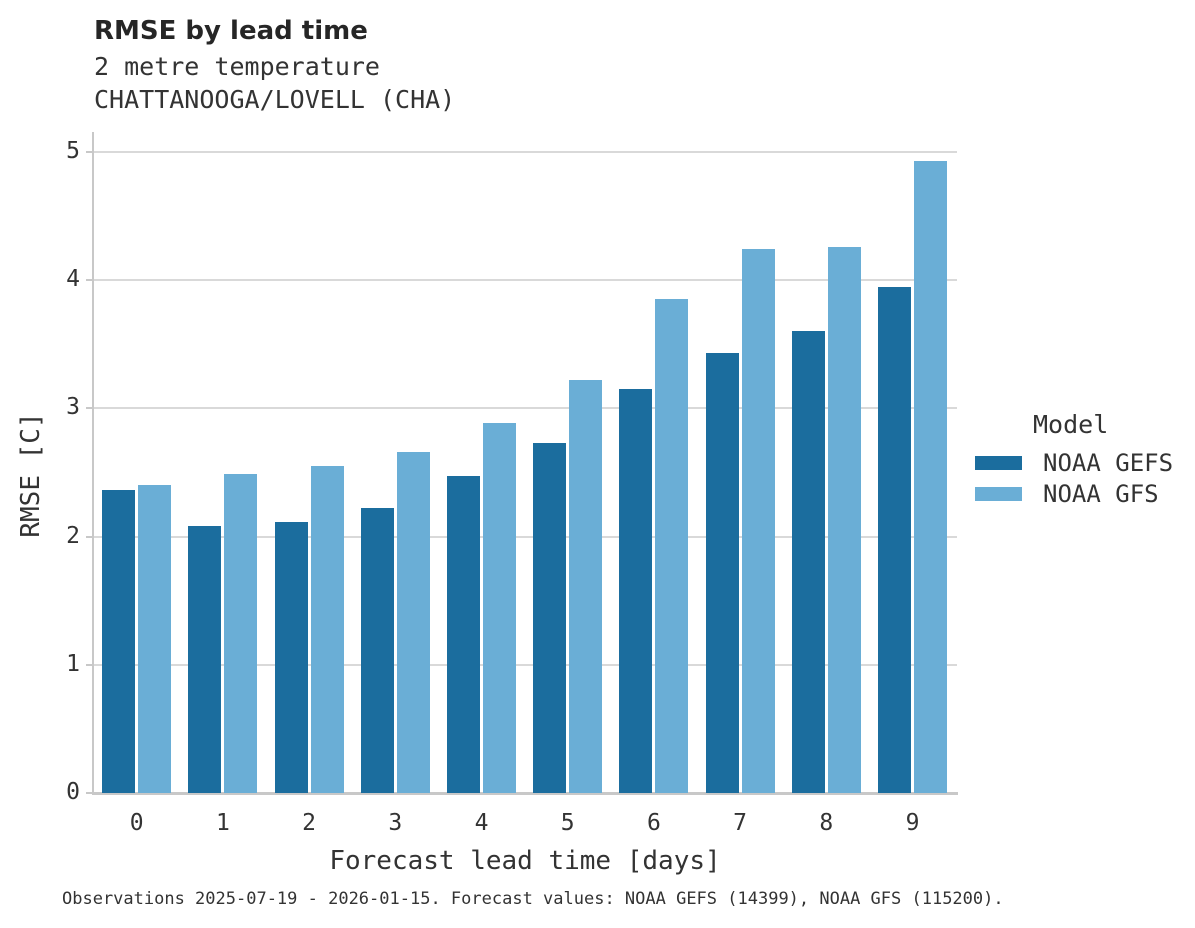 The height and width of the screenshot is (928, 1195). I want to click on y-tick-label-3: 3, so click(73, 407).